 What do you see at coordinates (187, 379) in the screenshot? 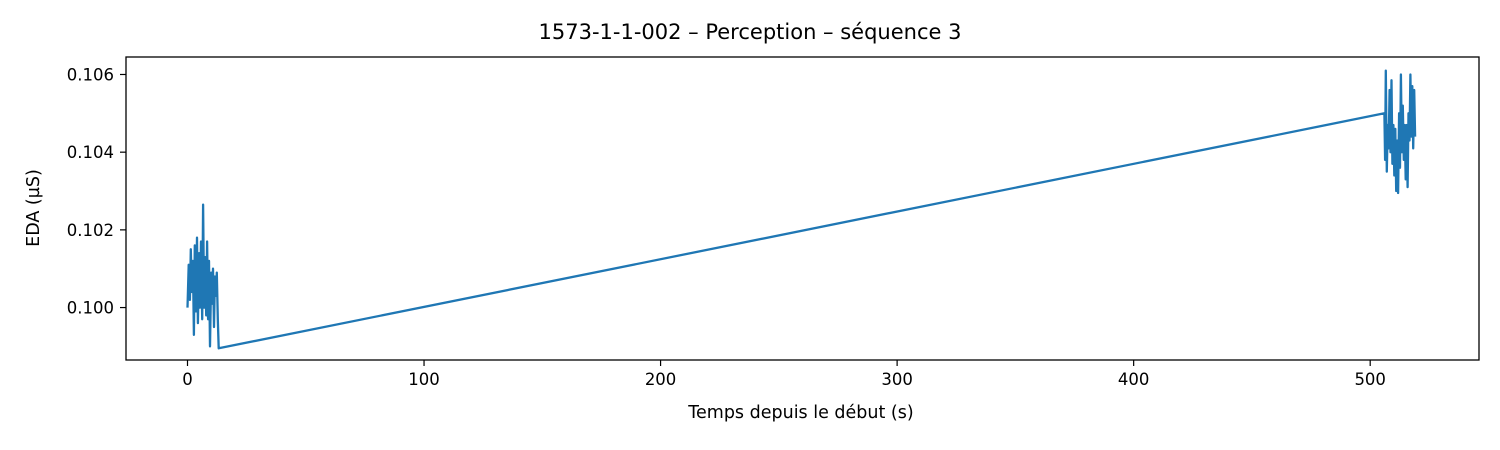
I see `x-tick-label: 0` at bounding box center [187, 379].